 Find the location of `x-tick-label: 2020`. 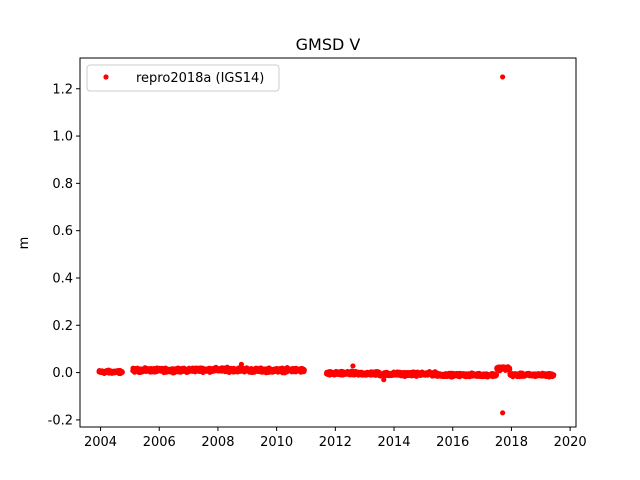

x-tick-label: 2020 is located at coordinates (570, 442).